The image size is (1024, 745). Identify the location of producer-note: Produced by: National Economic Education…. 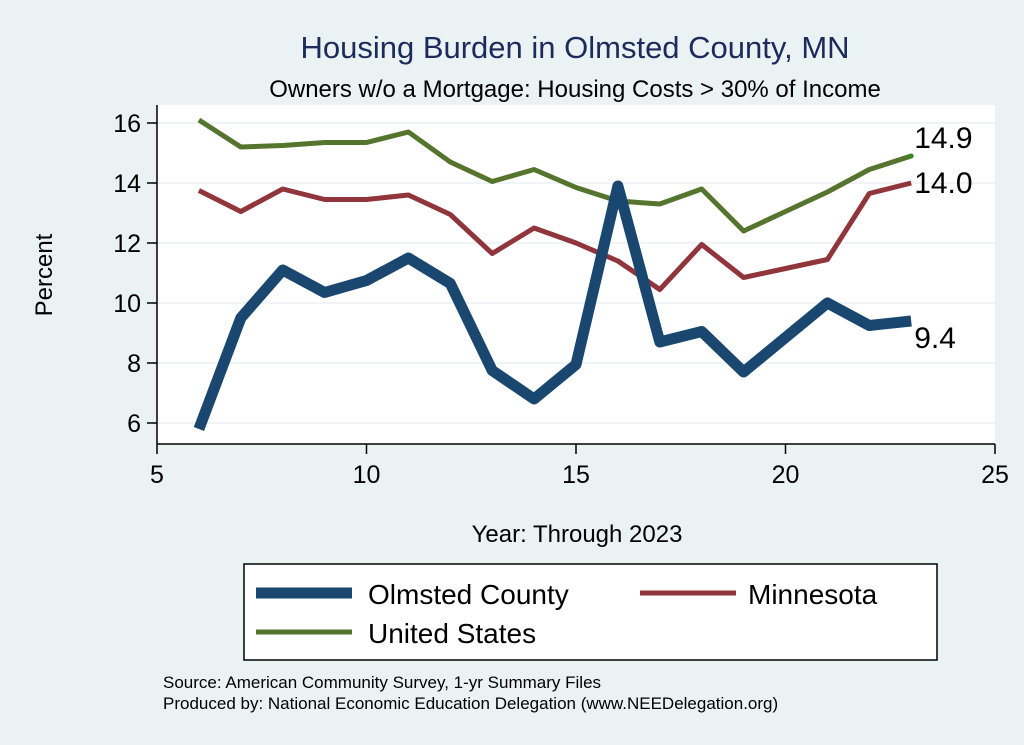
(470, 703).